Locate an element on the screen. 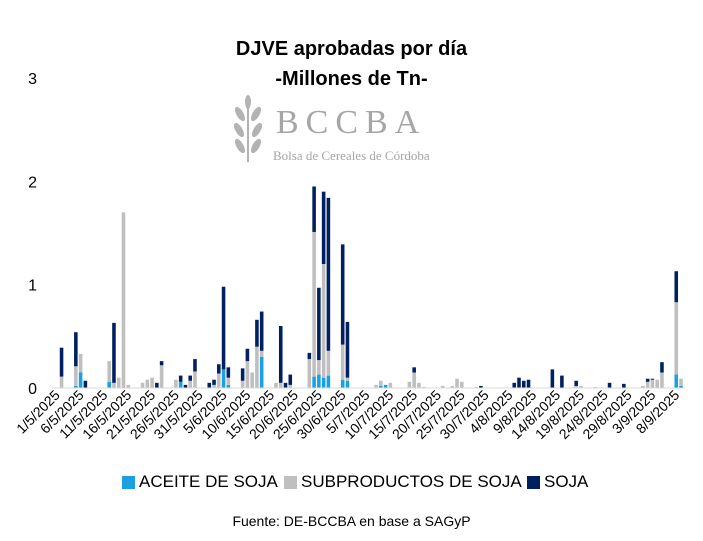  legend-label-soja: SOJA is located at coordinates (566, 481).